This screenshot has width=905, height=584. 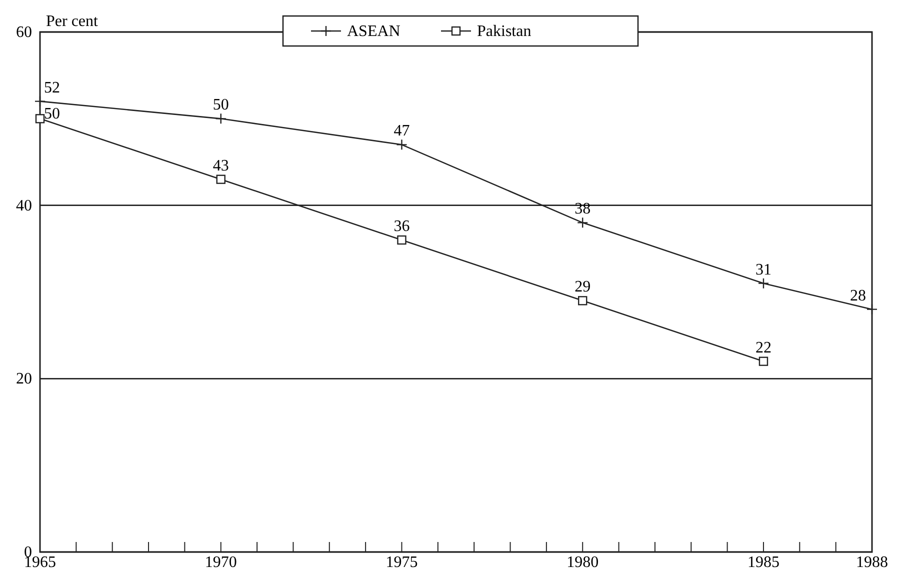 What do you see at coordinates (24, 205) in the screenshot?
I see `y-tick-label: 40` at bounding box center [24, 205].